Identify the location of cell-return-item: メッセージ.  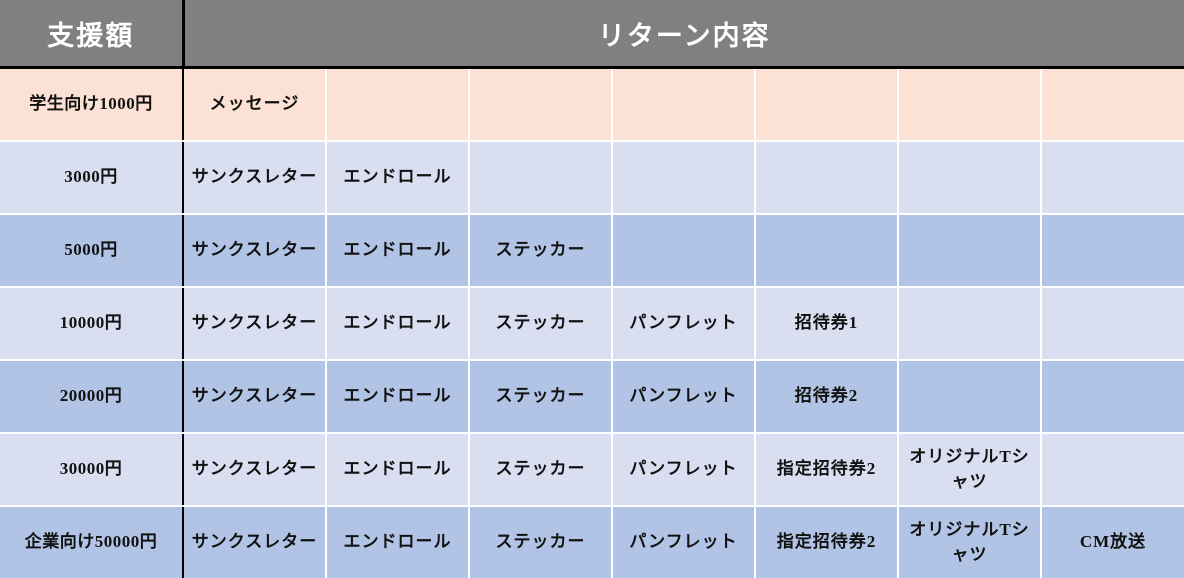
(254, 105).